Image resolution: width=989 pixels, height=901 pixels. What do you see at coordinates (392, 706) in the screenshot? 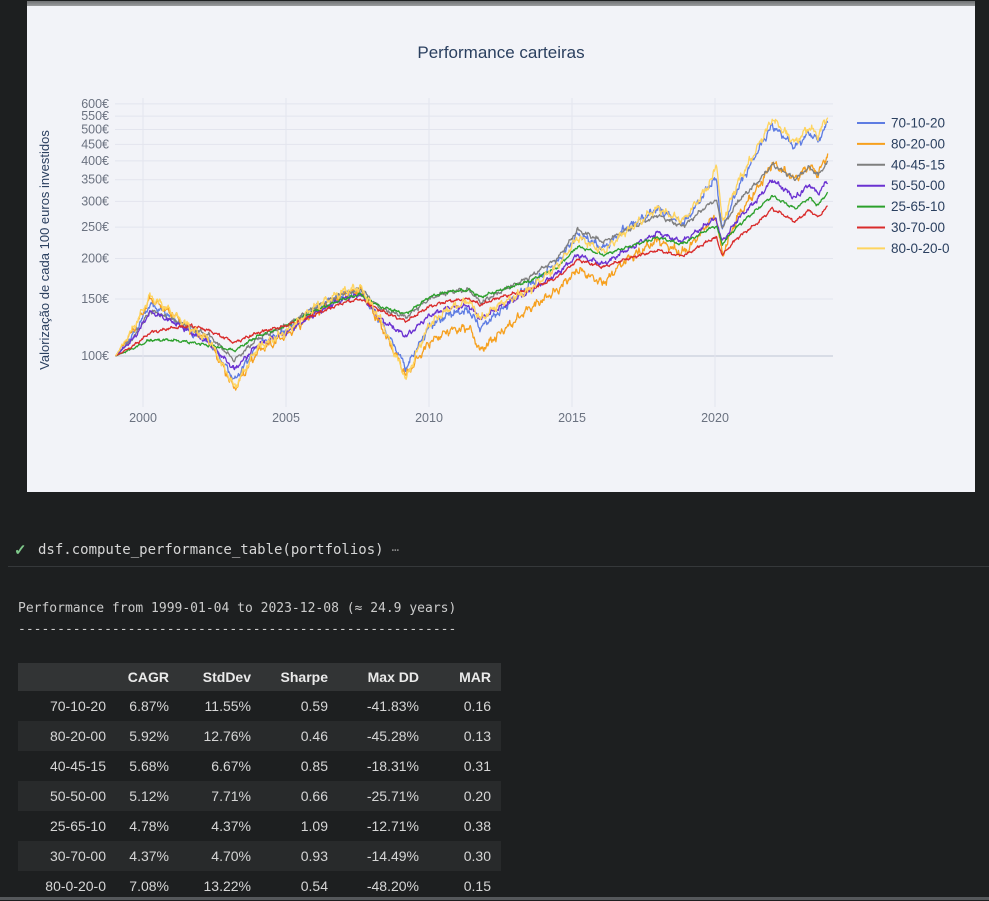
I see `table-cell: -41.83%` at bounding box center [392, 706].